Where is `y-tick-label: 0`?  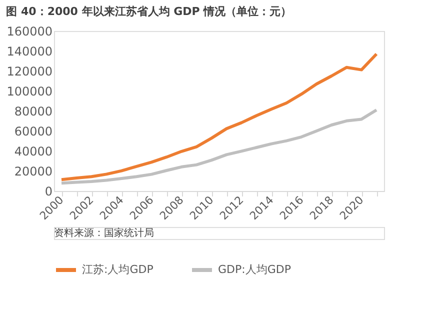 y-tick-label: 0 is located at coordinates (48, 191).